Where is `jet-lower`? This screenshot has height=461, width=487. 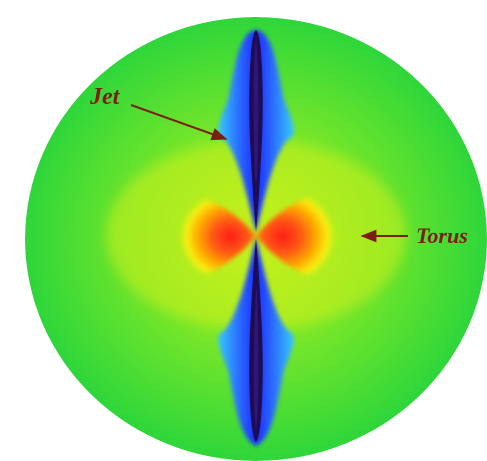 jet-lower is located at coordinates (256, 342).